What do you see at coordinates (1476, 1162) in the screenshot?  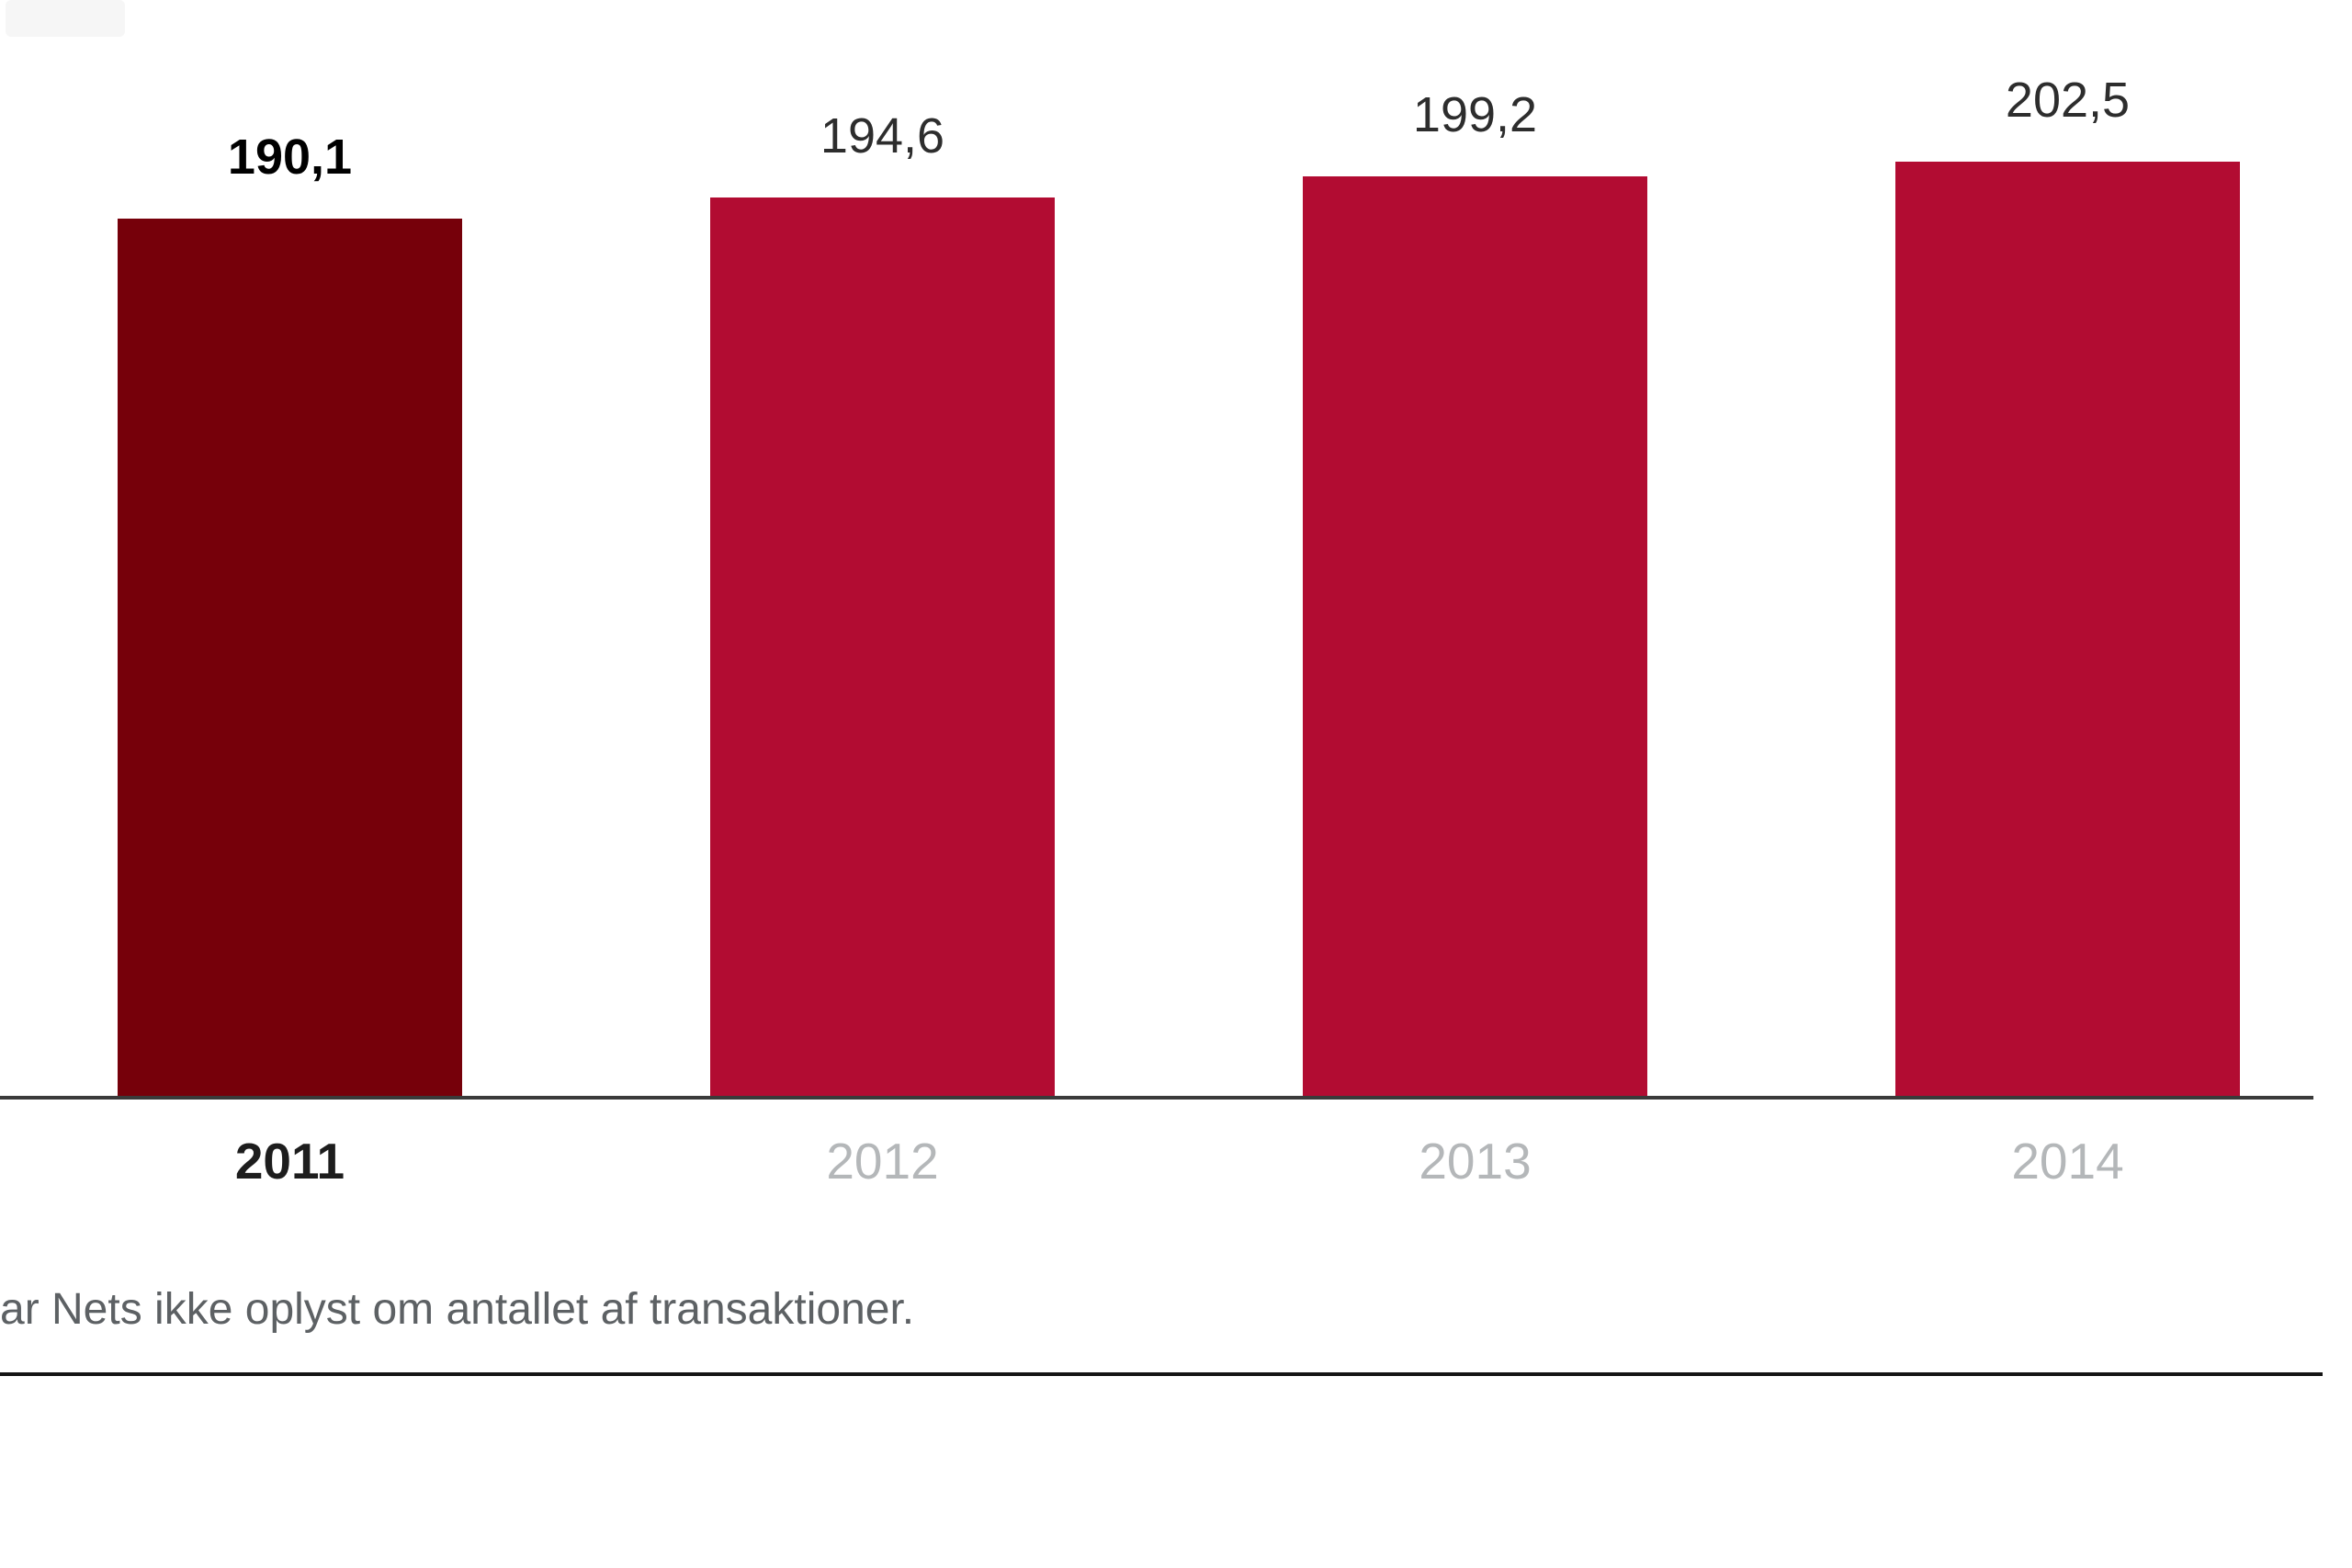 I see `x-tick-label-2013: 2013` at bounding box center [1476, 1162].